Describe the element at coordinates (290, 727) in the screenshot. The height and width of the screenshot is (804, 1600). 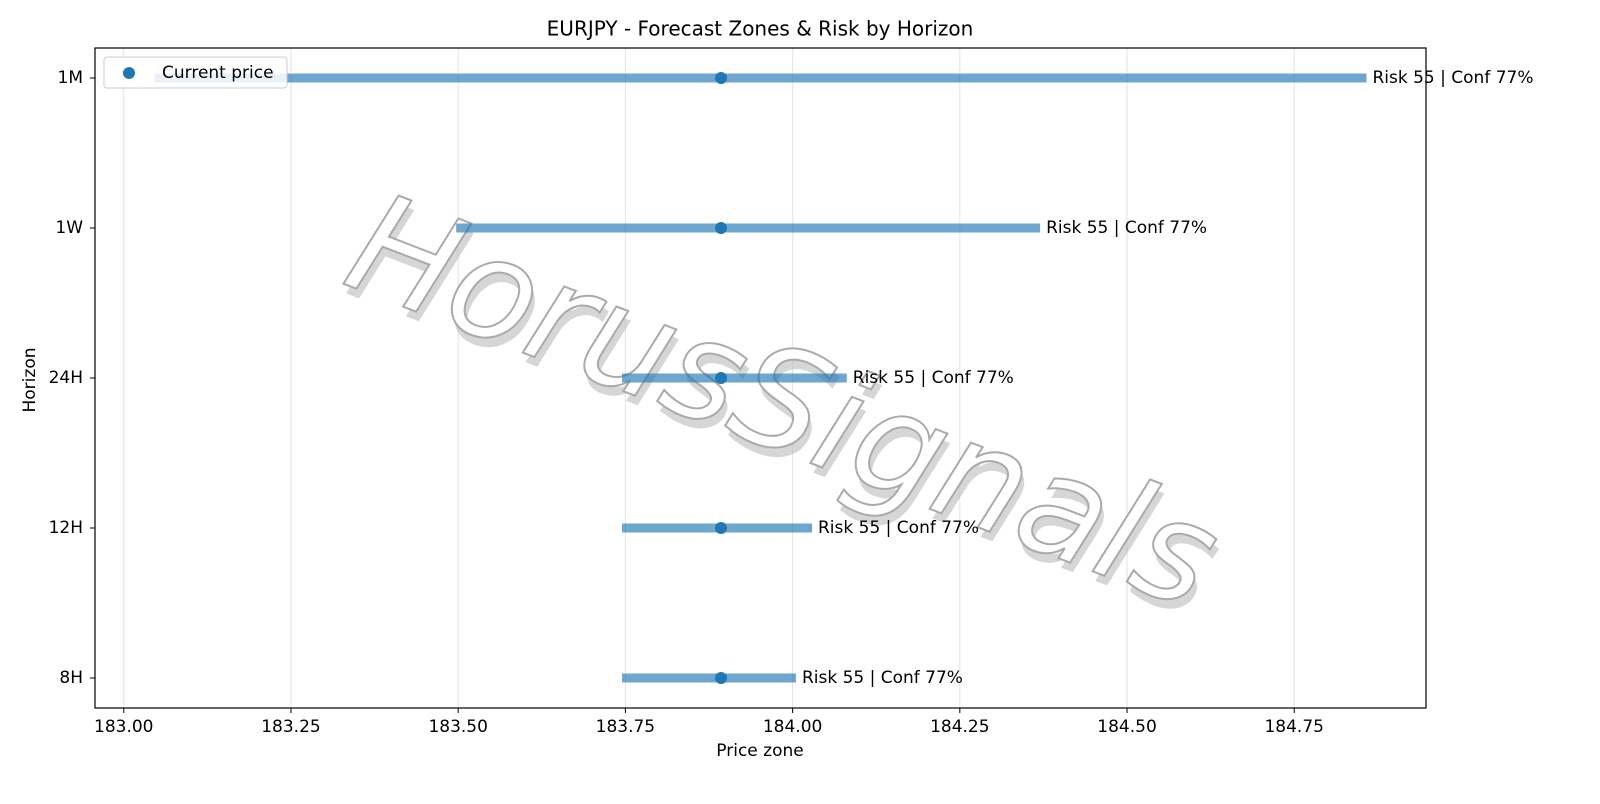
I see `x-tick-label: 183.25` at that location.